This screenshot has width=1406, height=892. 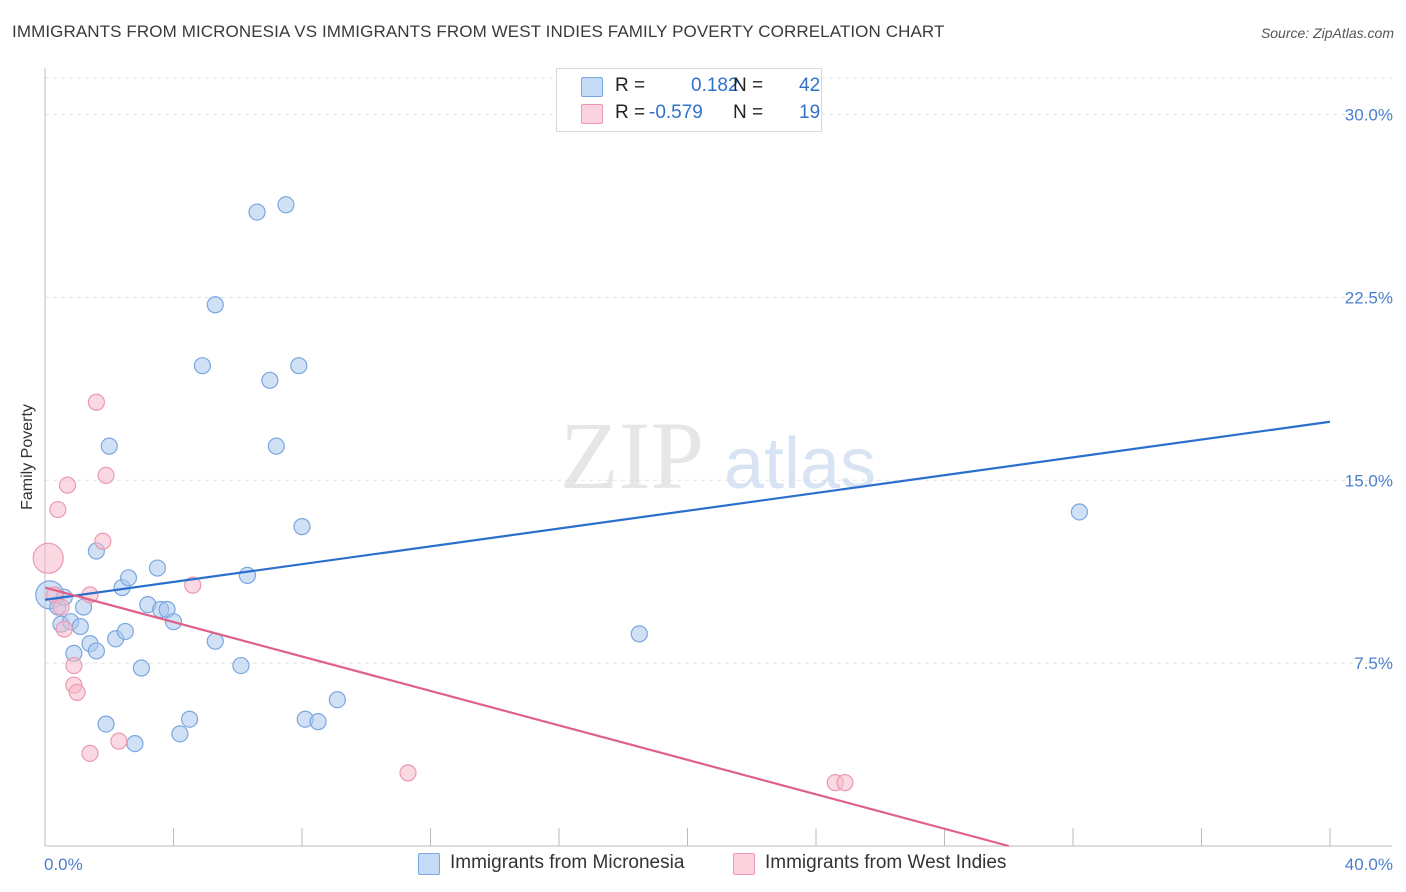 I want to click on chart-source: Source: ZipAtlas.com, so click(x=1327, y=33).